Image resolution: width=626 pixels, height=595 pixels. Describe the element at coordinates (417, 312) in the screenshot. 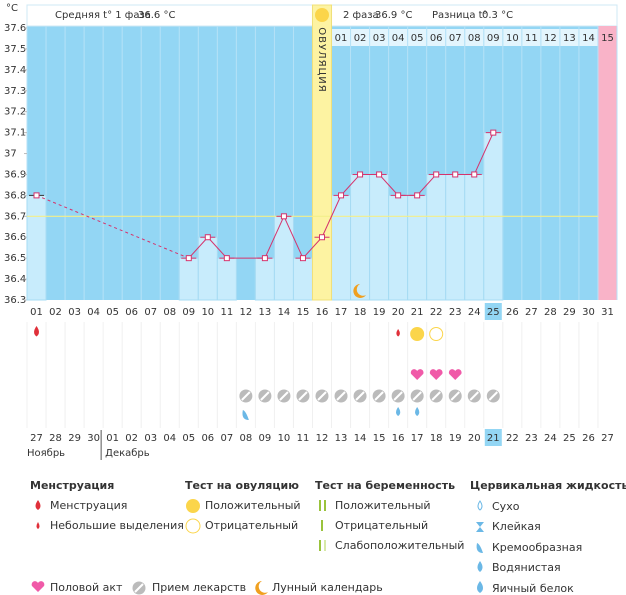

I see `x-tick-label: 21` at that location.